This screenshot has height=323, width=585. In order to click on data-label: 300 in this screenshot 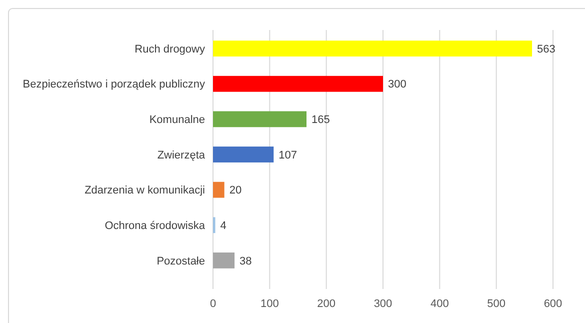, I will do `click(397, 84)`.